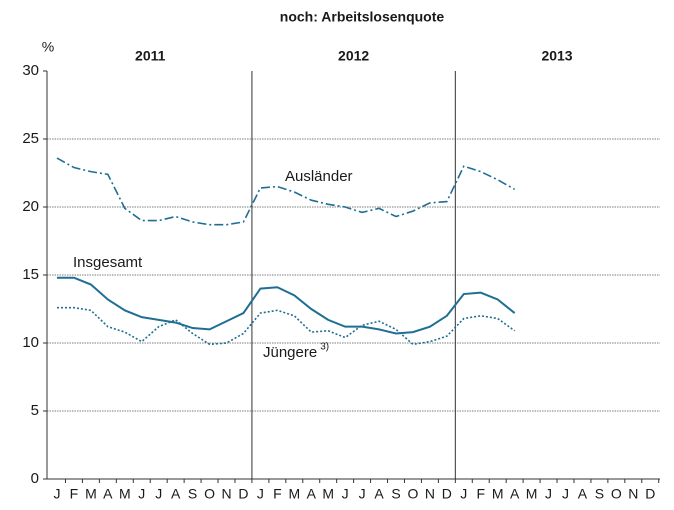  Describe the element at coordinates (108, 262) in the screenshot. I see `series-label: Insgesamt` at that location.